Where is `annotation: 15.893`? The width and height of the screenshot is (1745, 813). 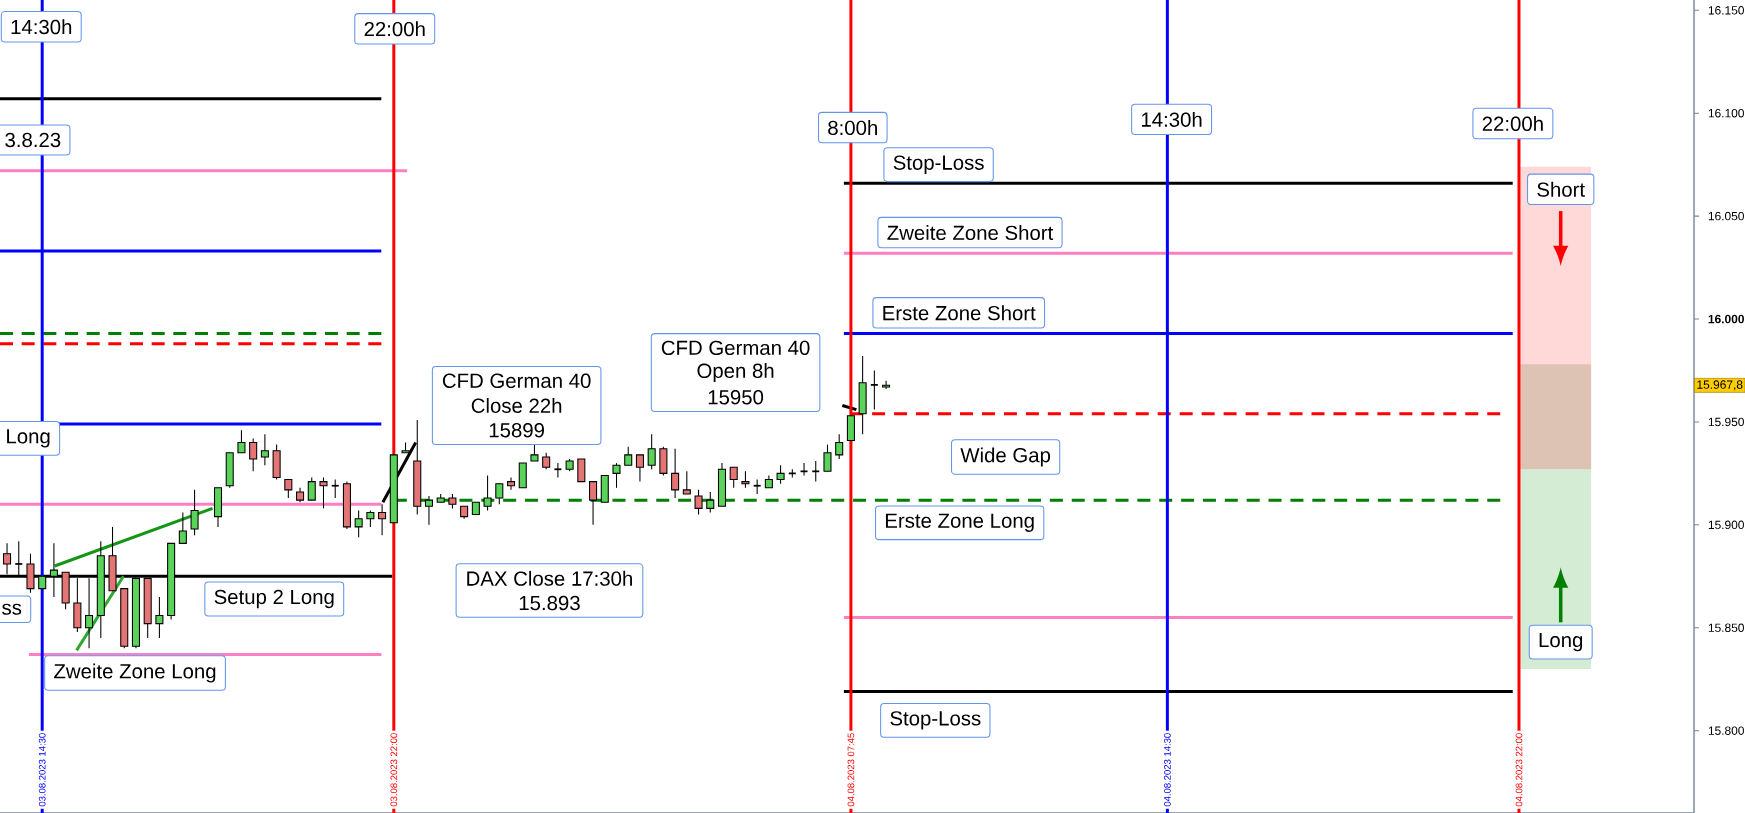 annotation: 15.893 is located at coordinates (549, 603).